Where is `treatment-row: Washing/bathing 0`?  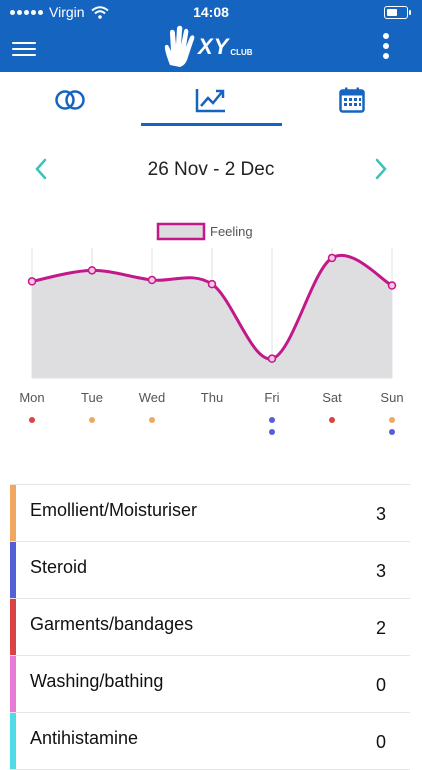
treatment-row: Washing/bathing 0 is located at coordinates (210, 684).